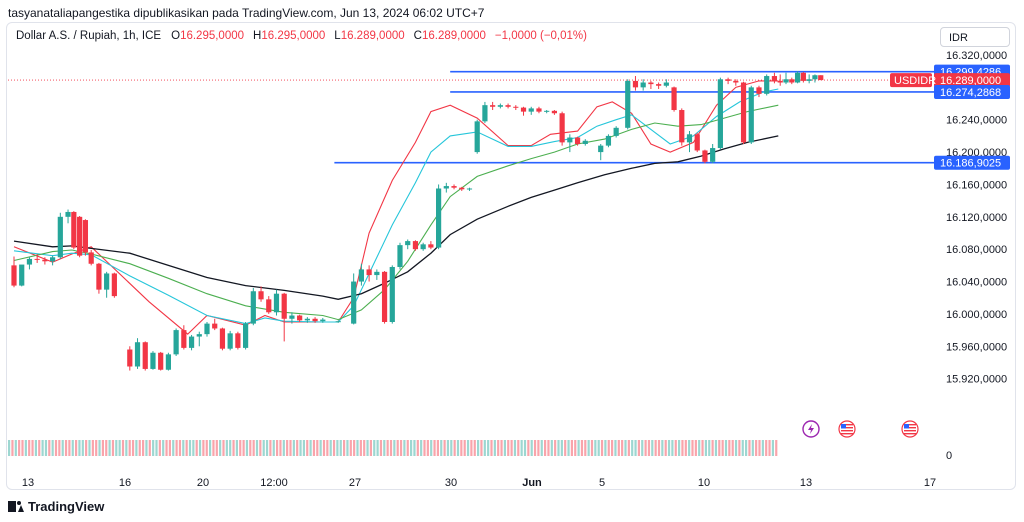  What do you see at coordinates (976, 315) in the screenshot?
I see `y-tick-label: 16.000,0000` at bounding box center [976, 315].